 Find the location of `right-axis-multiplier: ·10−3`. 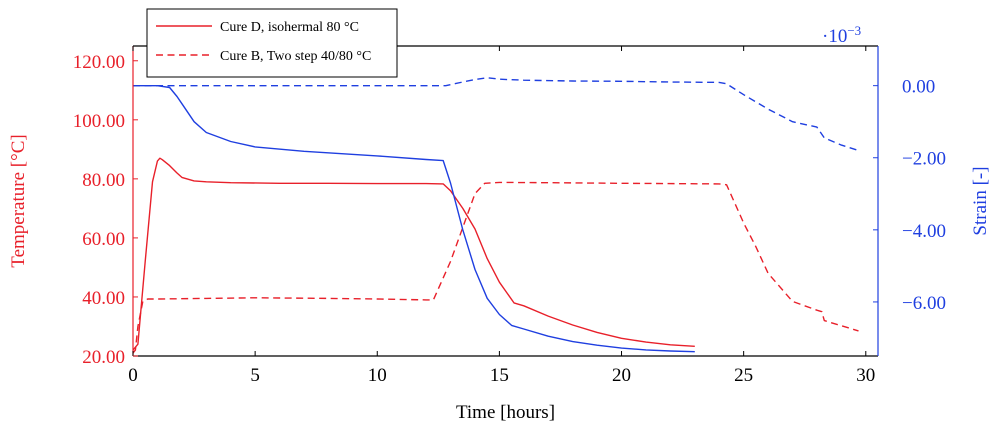

right-axis-multiplier: ·10−3 is located at coordinates (841, 35).